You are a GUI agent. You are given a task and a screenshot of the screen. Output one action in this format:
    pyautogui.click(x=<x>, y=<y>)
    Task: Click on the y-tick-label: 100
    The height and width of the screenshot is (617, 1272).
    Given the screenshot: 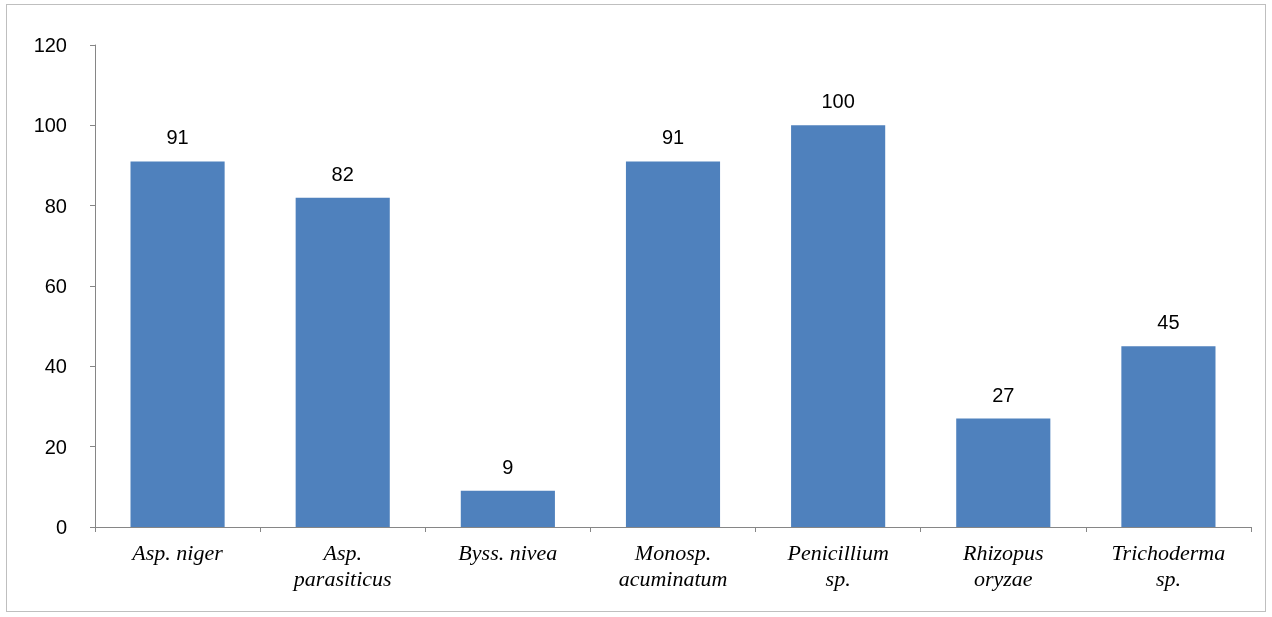 What is the action you would take?
    pyautogui.click(x=50, y=125)
    